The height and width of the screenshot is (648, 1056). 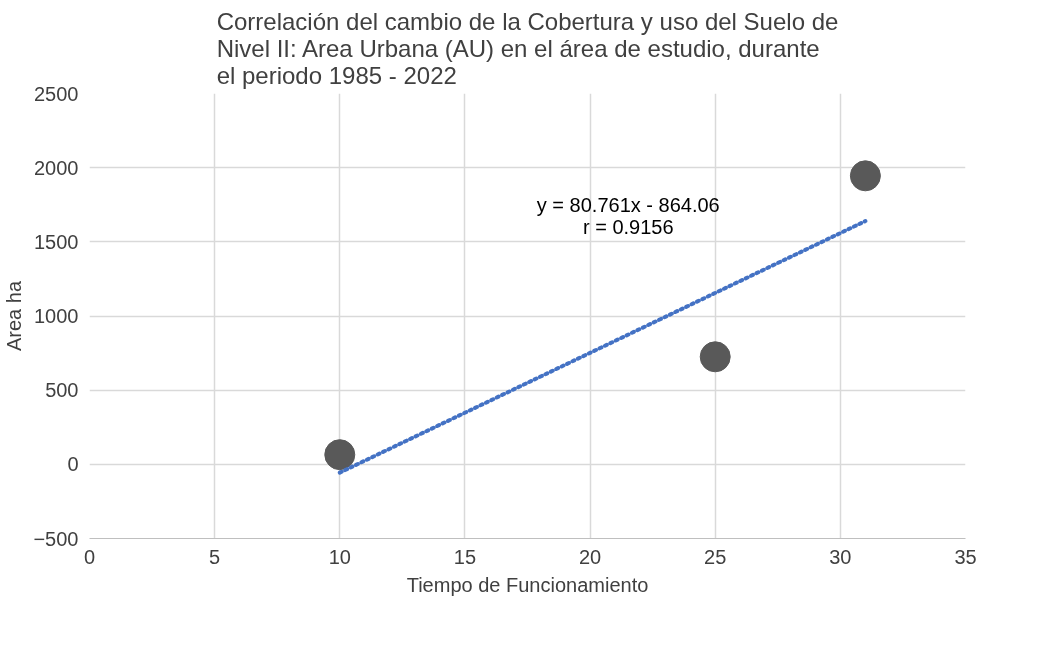 What do you see at coordinates (527, 48) in the screenshot?
I see `chart-title: Correlación del cambio de la Cobertura y uso del Suelo de Nivel II: Area Urbana (AU) en el área de estudio, durante el periodo 1985 - 2022` at bounding box center [527, 48].